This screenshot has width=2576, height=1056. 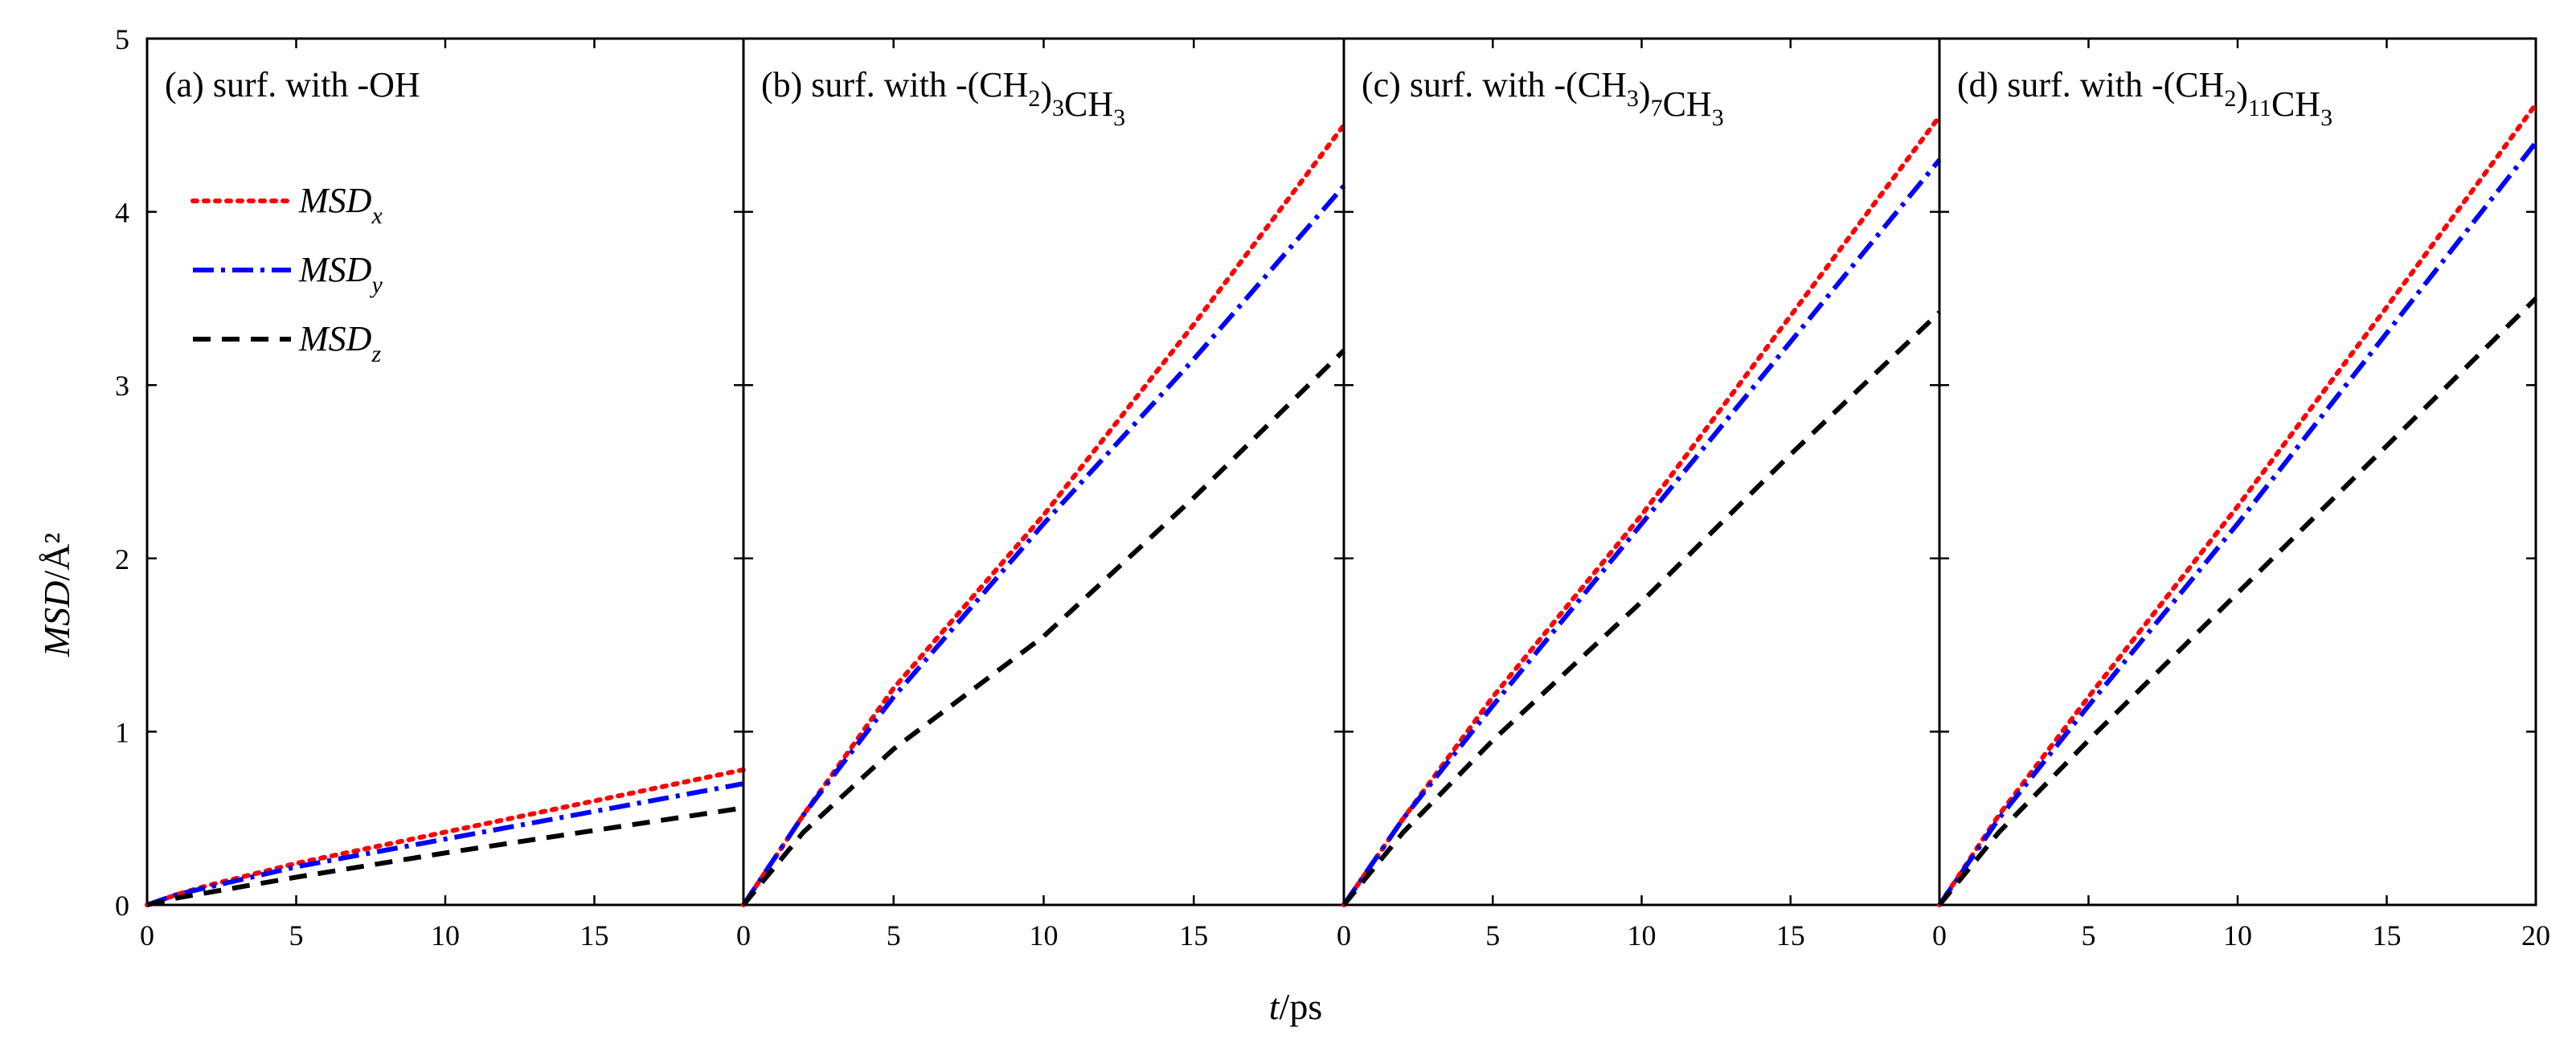 I want to click on x-axis-title: t/ps, so click(x=1295, y=1006).